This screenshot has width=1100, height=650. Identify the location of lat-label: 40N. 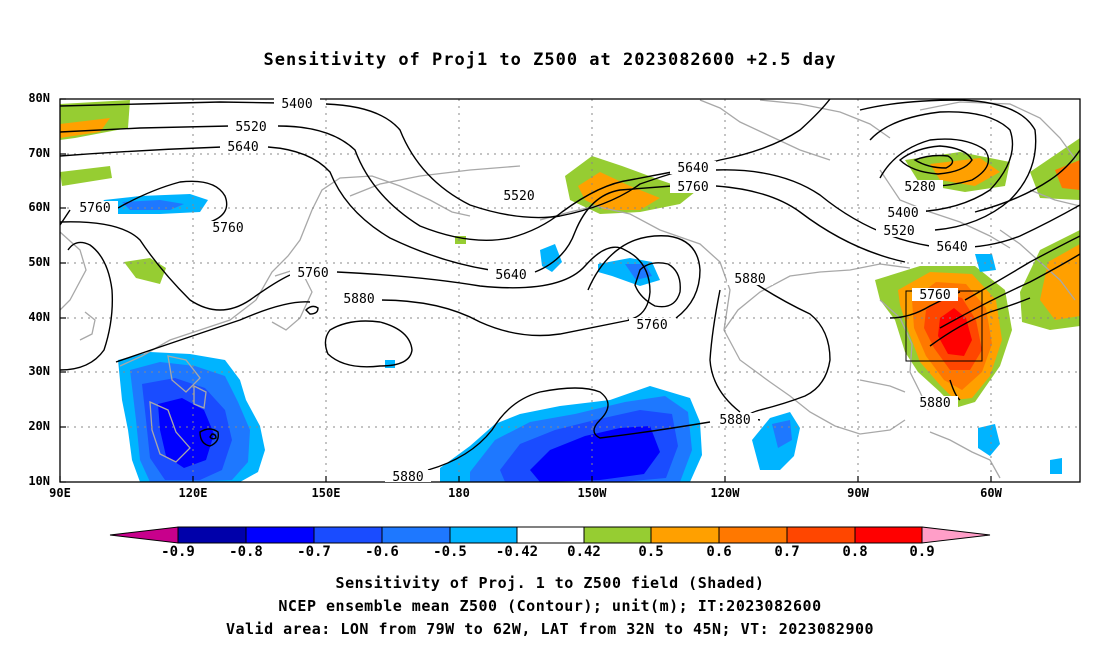
(39, 317).